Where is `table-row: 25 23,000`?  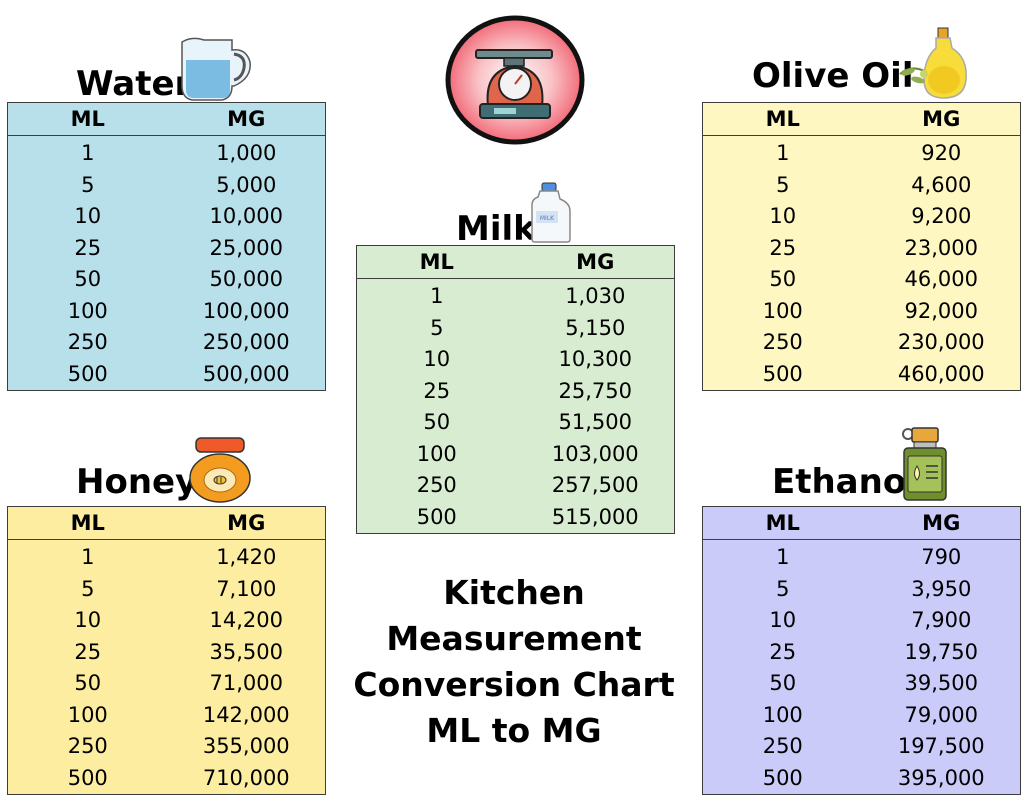 table-row: 25 23,000 is located at coordinates (862, 249).